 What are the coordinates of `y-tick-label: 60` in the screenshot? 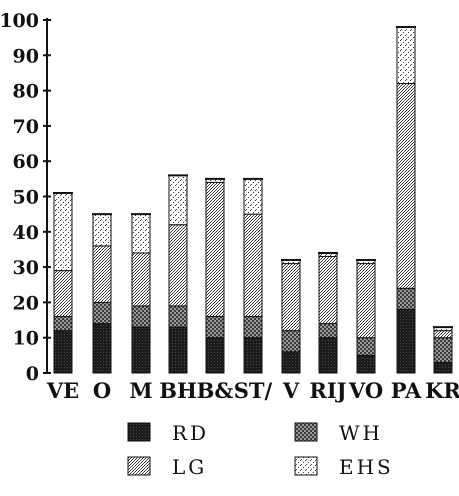 It's located at (26, 162).